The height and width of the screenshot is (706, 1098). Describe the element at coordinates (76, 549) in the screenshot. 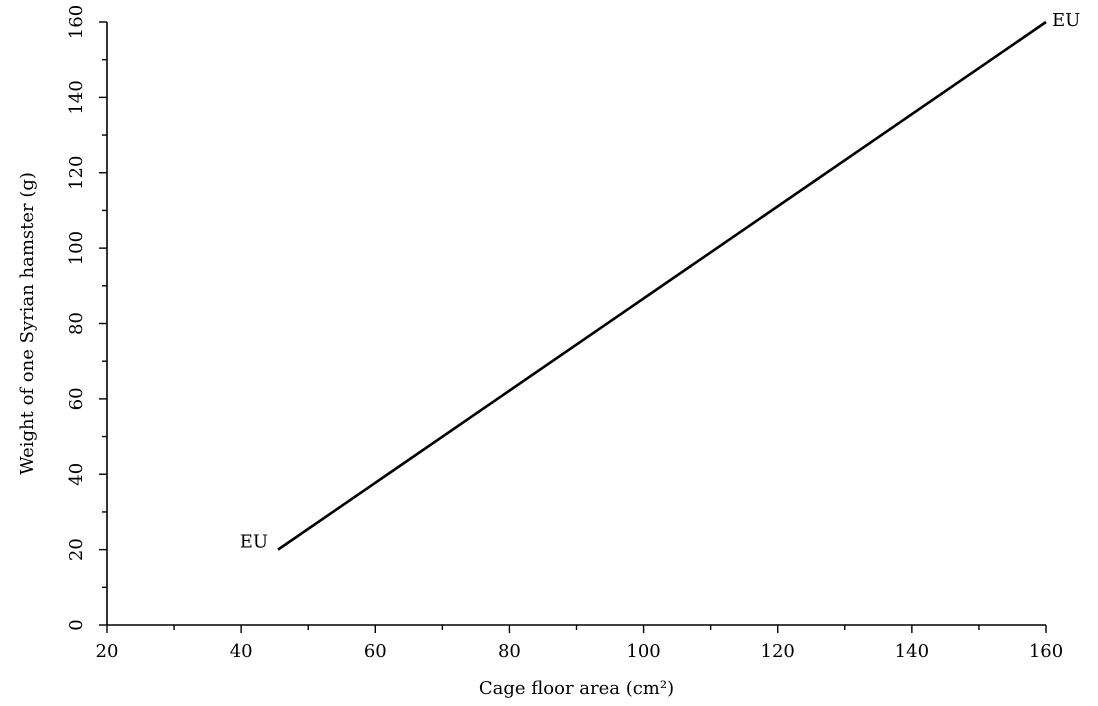

I see `y-tick-label: 20` at that location.